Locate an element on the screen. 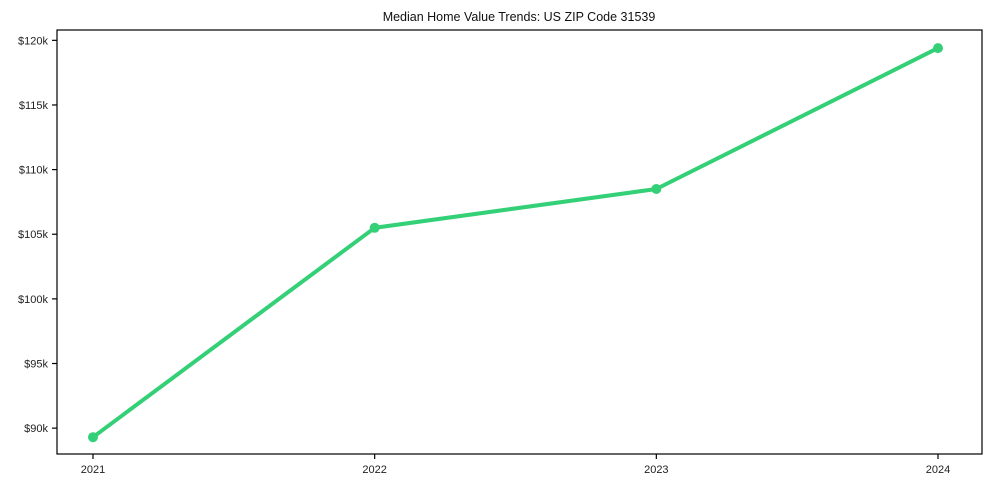 The height and width of the screenshot is (490, 990). y-tick-label: $95k is located at coordinates (36, 365).